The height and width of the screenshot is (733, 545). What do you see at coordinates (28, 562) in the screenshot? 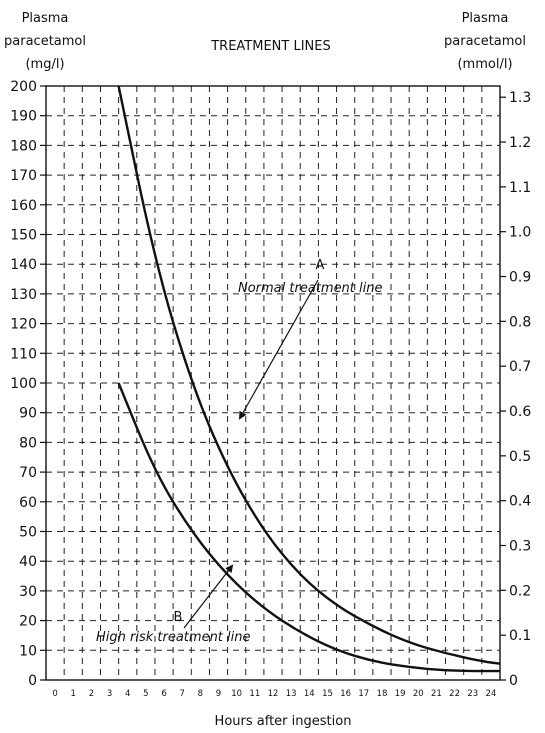
I see `y-tick-label-left: 40` at bounding box center [28, 562].